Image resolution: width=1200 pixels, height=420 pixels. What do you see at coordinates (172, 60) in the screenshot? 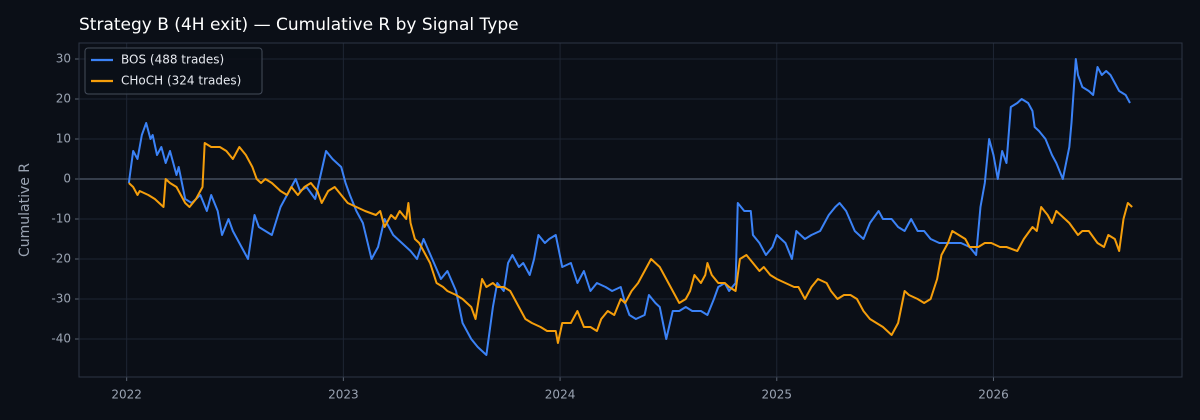
I see `legend-label: BOS (488 trades)` at bounding box center [172, 60].